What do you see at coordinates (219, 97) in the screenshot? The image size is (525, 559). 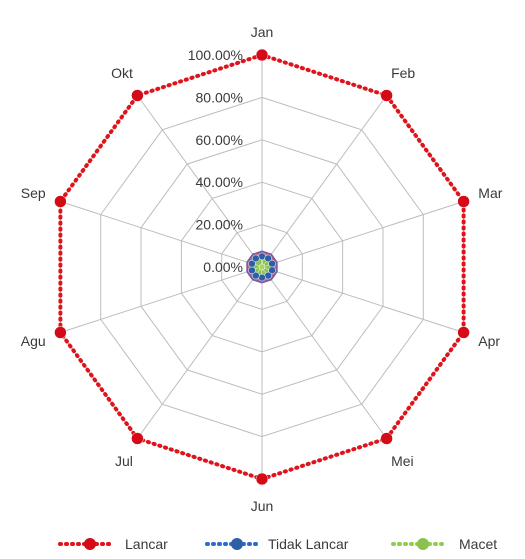 I see `radial-tick-label: 80.00%` at bounding box center [219, 97].